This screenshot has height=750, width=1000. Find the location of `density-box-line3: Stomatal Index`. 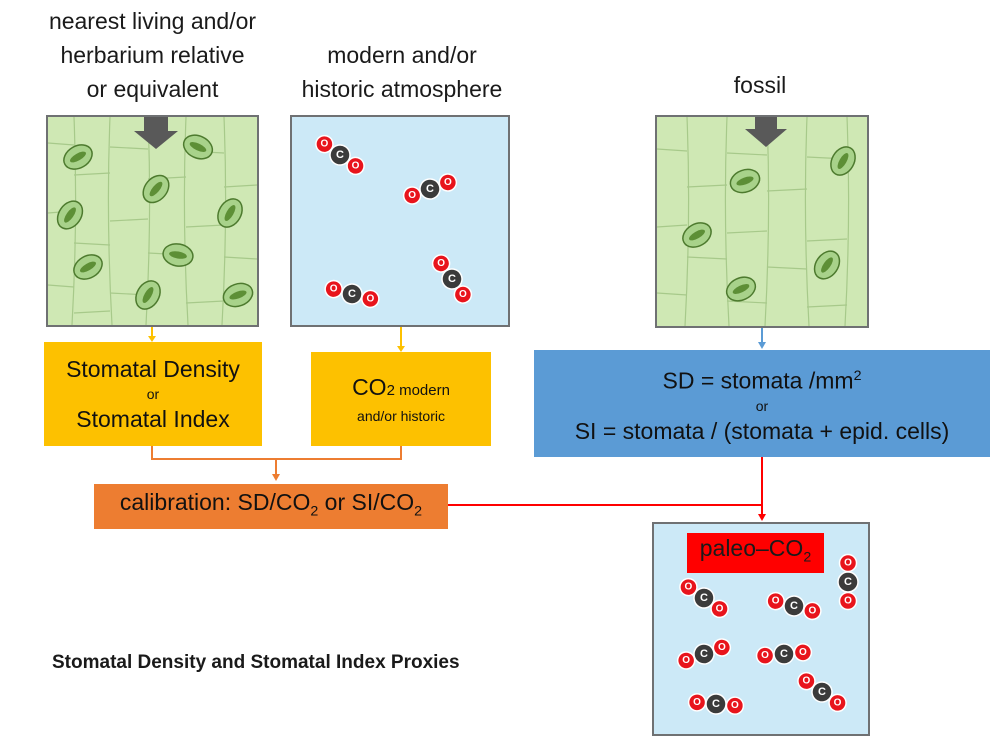

density-box-line3: Stomatal Index is located at coordinates (153, 419).